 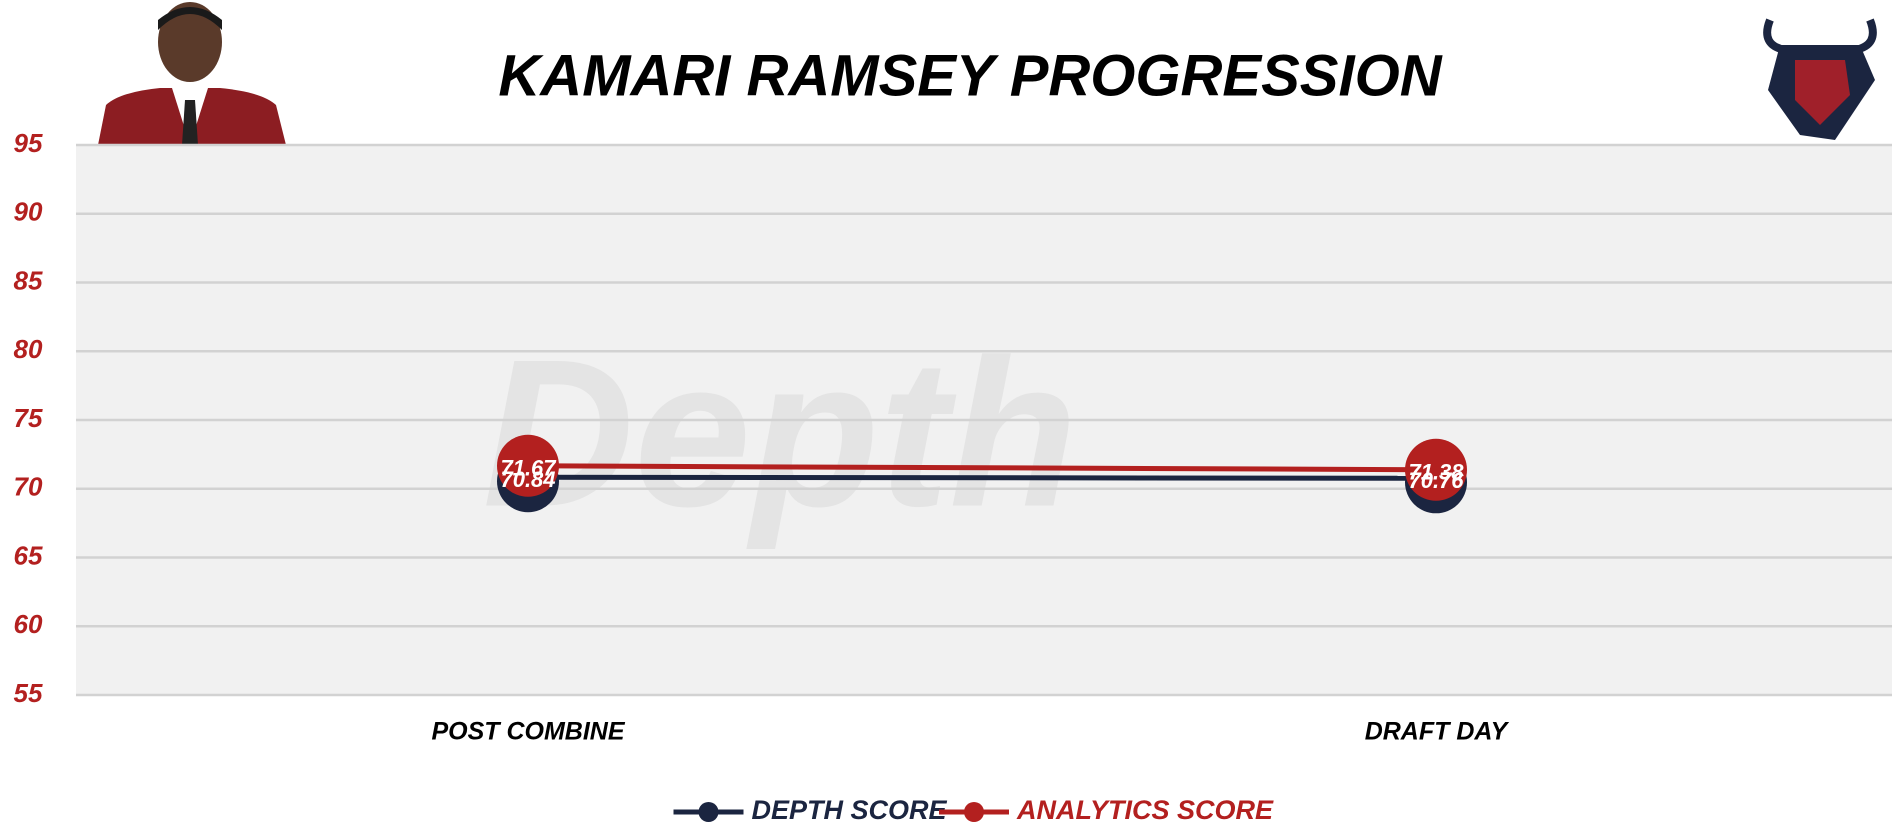 What do you see at coordinates (1436, 480) in the screenshot?
I see `data-label: 70.76` at bounding box center [1436, 480].